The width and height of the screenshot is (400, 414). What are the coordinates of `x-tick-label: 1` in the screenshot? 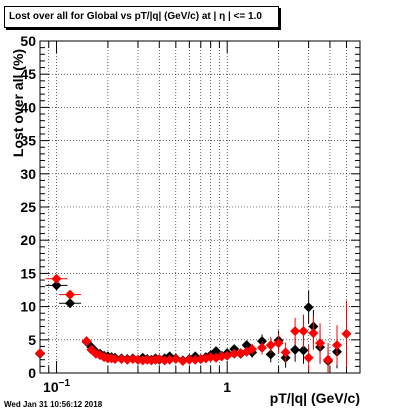 It's located at (227, 387).